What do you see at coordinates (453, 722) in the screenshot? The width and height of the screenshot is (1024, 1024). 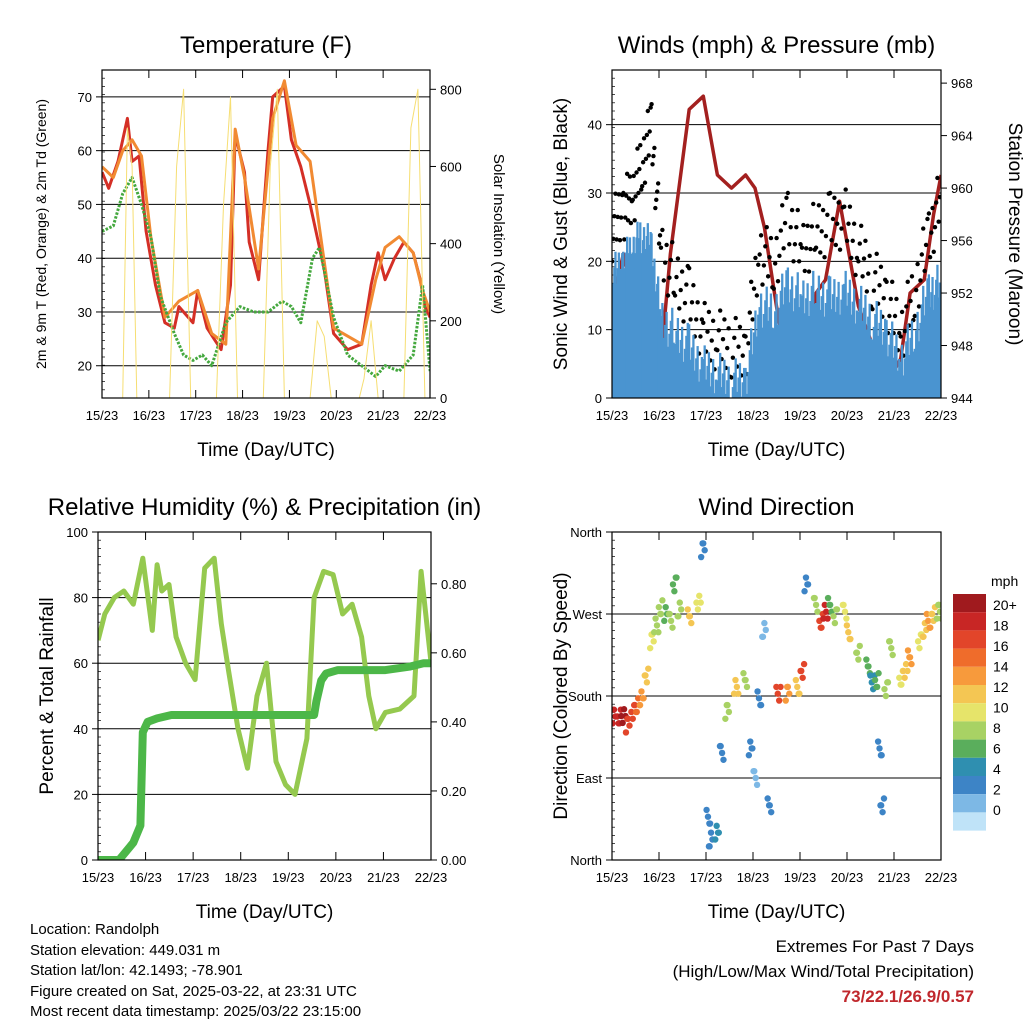 I see `y2-tick-label: 0.40` at bounding box center [453, 722].